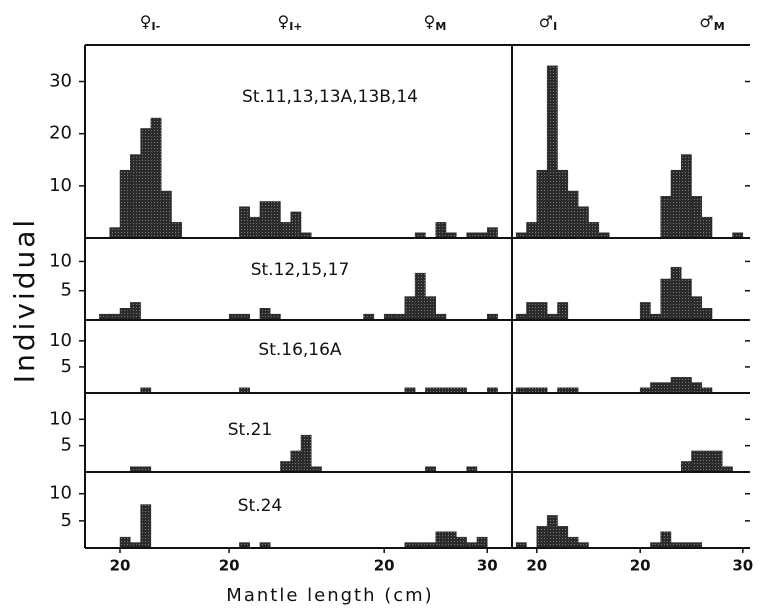 Image resolution: width=762 pixels, height=609 pixels. Describe the element at coordinates (329, 595) in the screenshot. I see `x-axis-title: Mantle length (cm)` at that location.